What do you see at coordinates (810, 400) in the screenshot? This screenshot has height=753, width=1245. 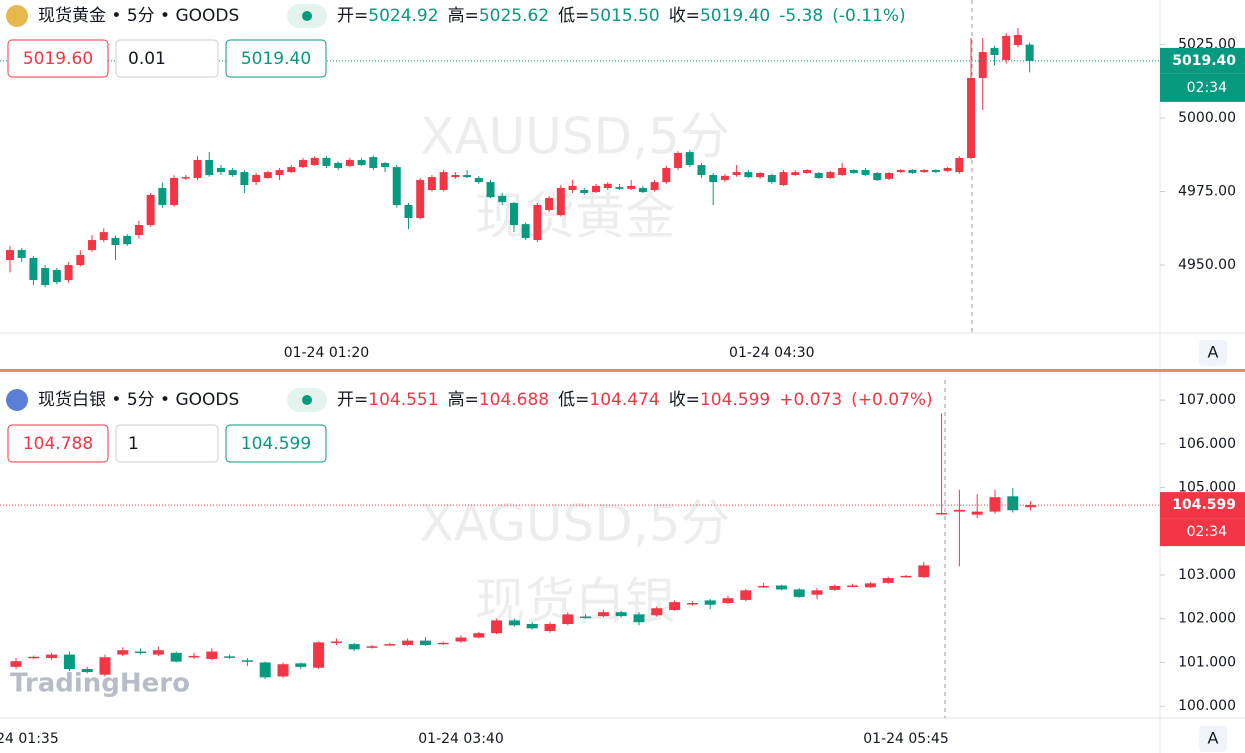 I see `change: +0.073` at bounding box center [810, 400].